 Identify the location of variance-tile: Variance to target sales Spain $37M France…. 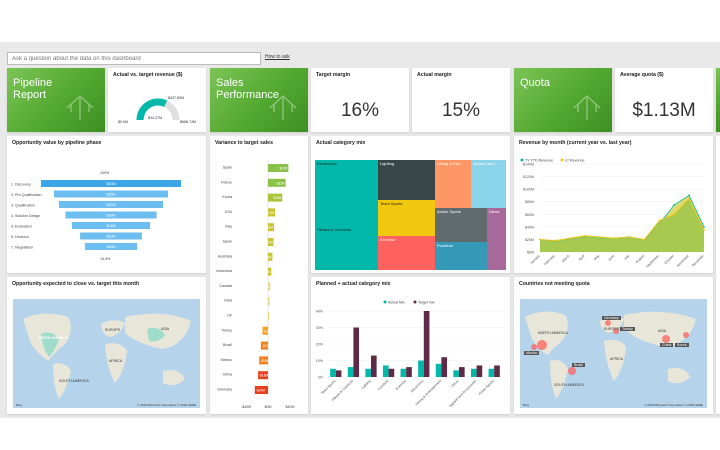
(259, 275).